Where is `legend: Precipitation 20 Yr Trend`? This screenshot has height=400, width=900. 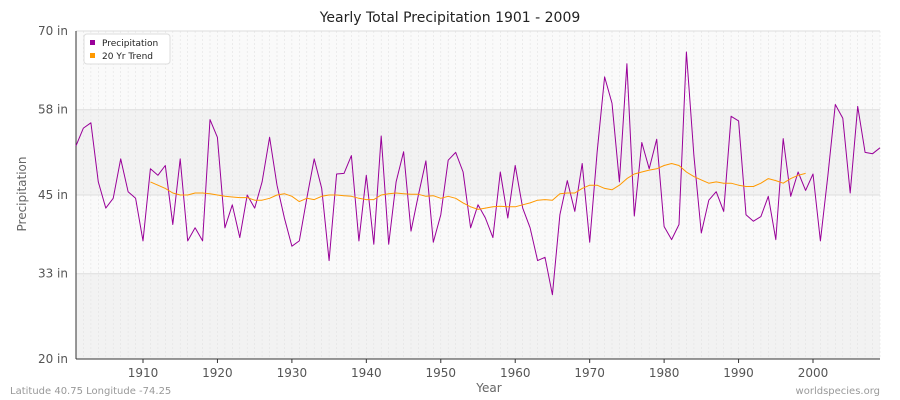 legend: Precipitation 20 Yr Trend is located at coordinates (127, 49).